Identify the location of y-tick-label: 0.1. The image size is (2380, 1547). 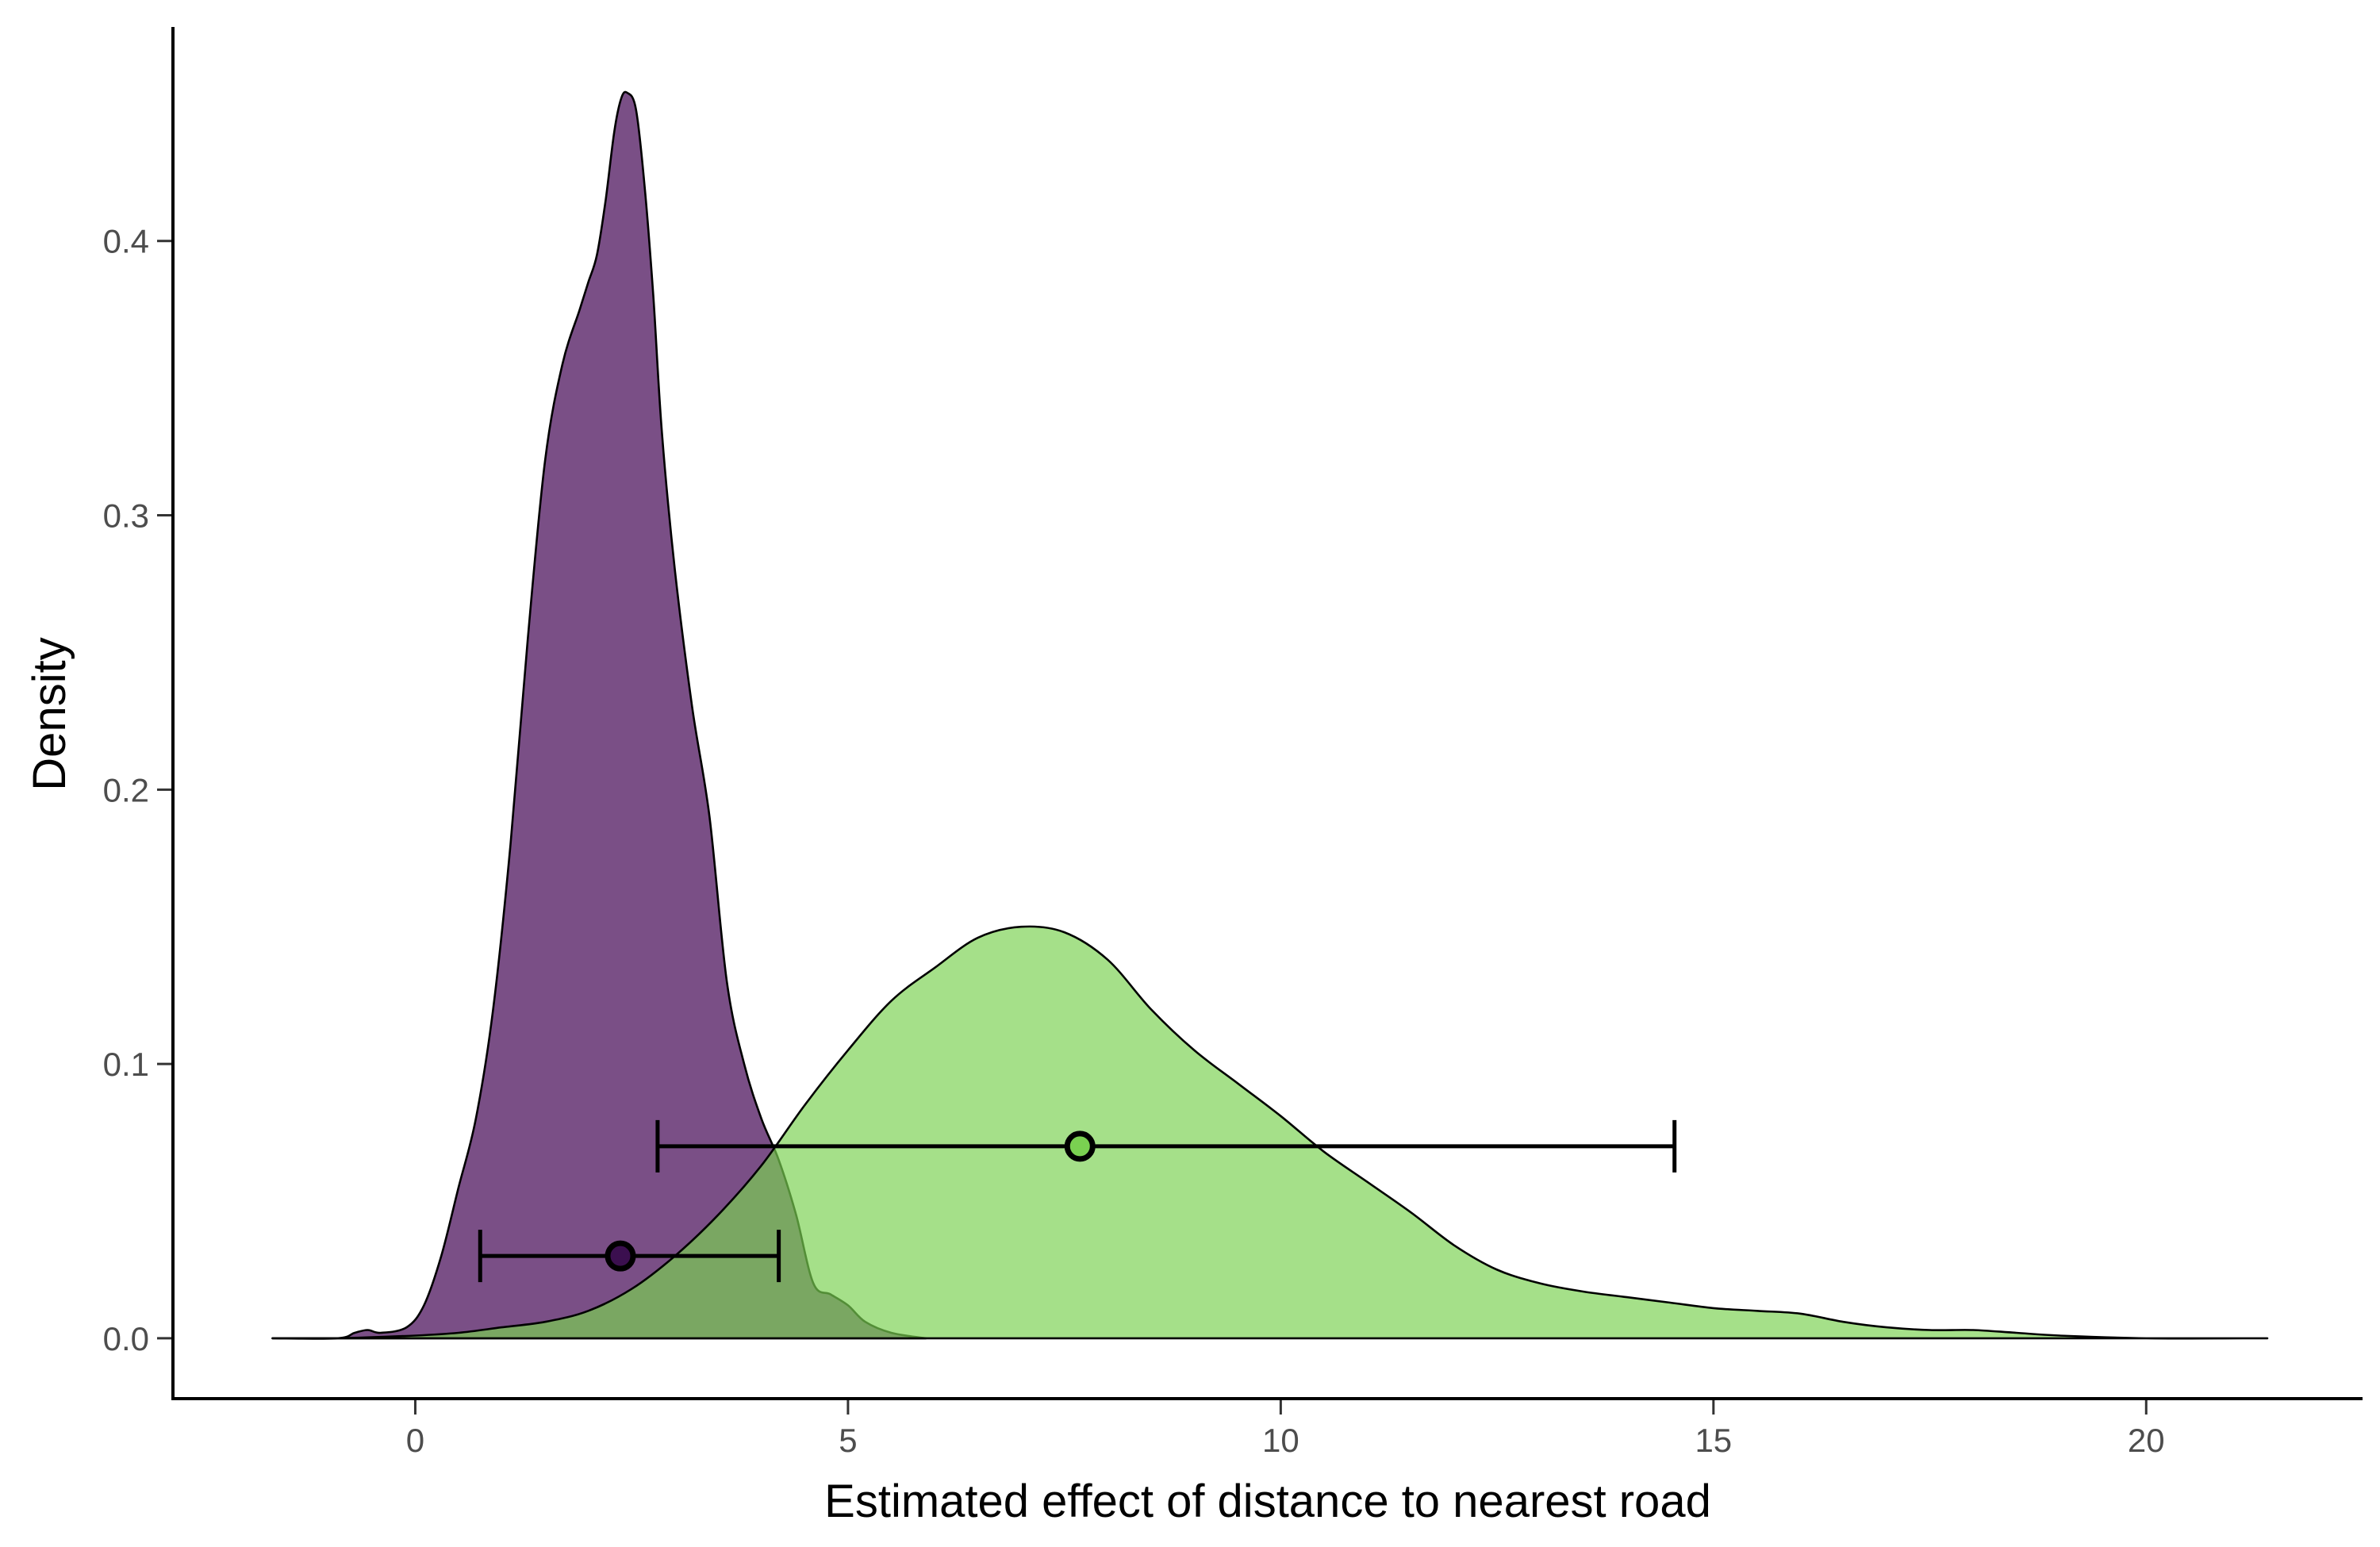
(126, 1064).